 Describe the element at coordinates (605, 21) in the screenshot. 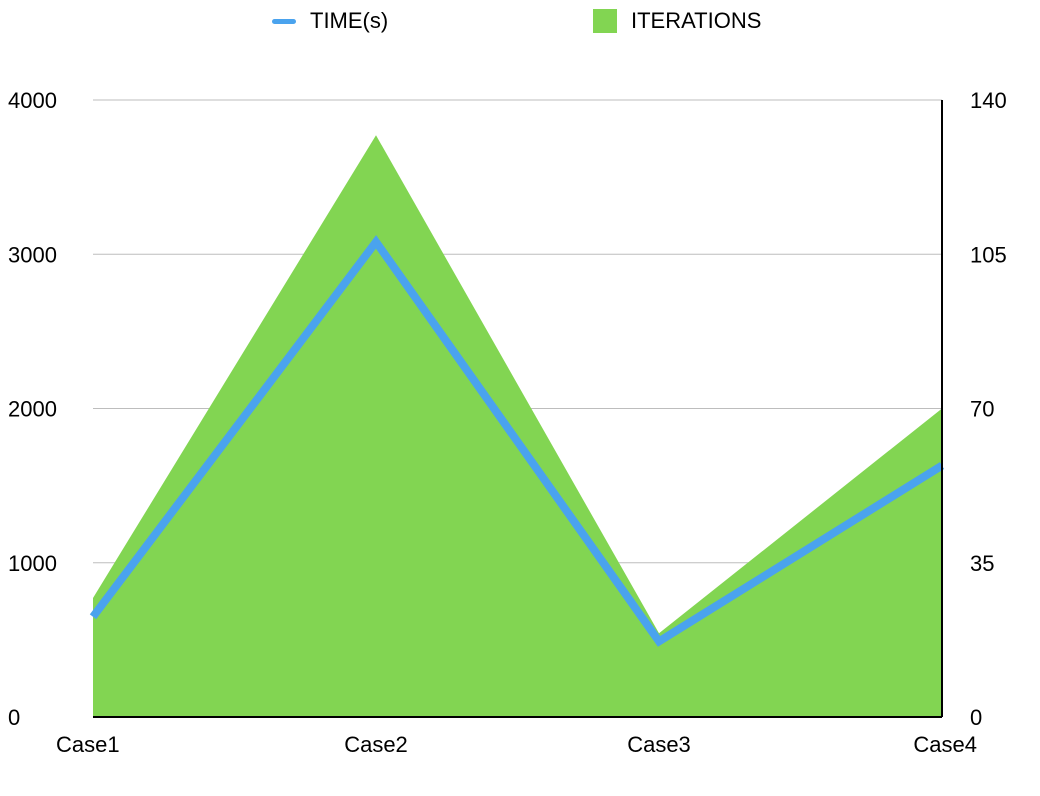

I see `iterations-swatch-legend-icon` at that location.